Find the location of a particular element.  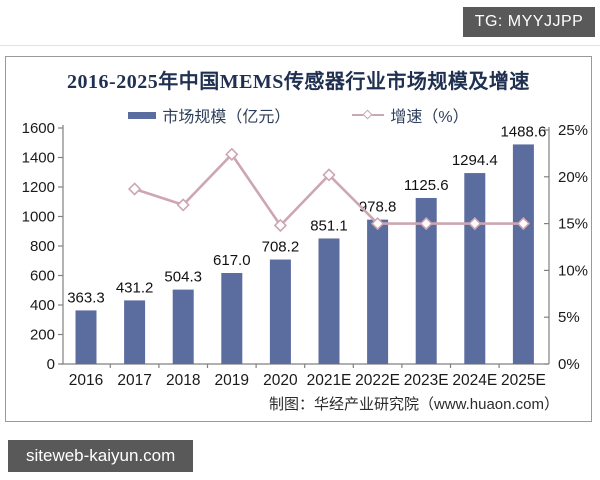

right-axis-tick-label: 10% is located at coordinates (573, 270).